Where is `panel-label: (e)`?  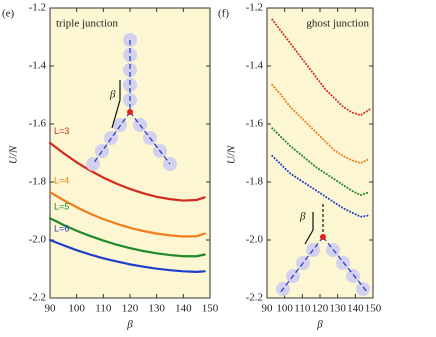
panel-label: (e) is located at coordinates (8, 14).